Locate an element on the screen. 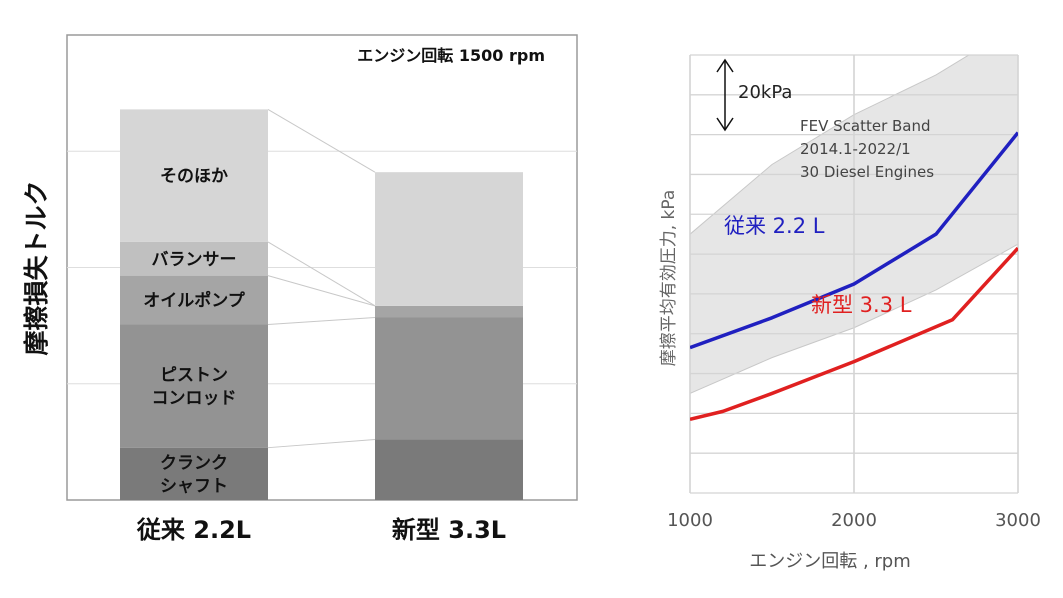 This screenshot has height=598, width=1063. x-tick-label: 2000 is located at coordinates (854, 520).